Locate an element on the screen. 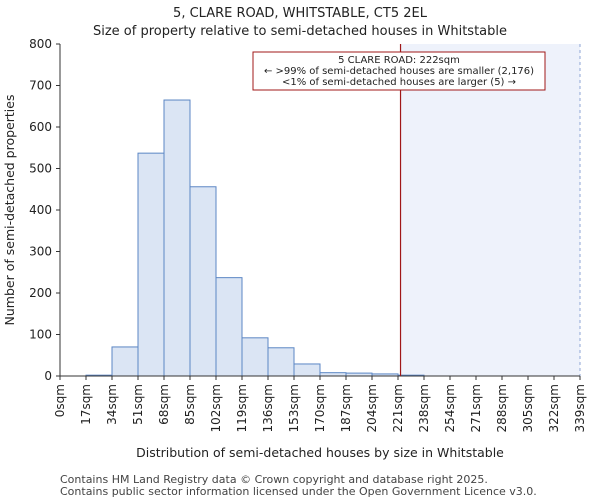  x-tick-label: 68sqm is located at coordinates (164, 404).